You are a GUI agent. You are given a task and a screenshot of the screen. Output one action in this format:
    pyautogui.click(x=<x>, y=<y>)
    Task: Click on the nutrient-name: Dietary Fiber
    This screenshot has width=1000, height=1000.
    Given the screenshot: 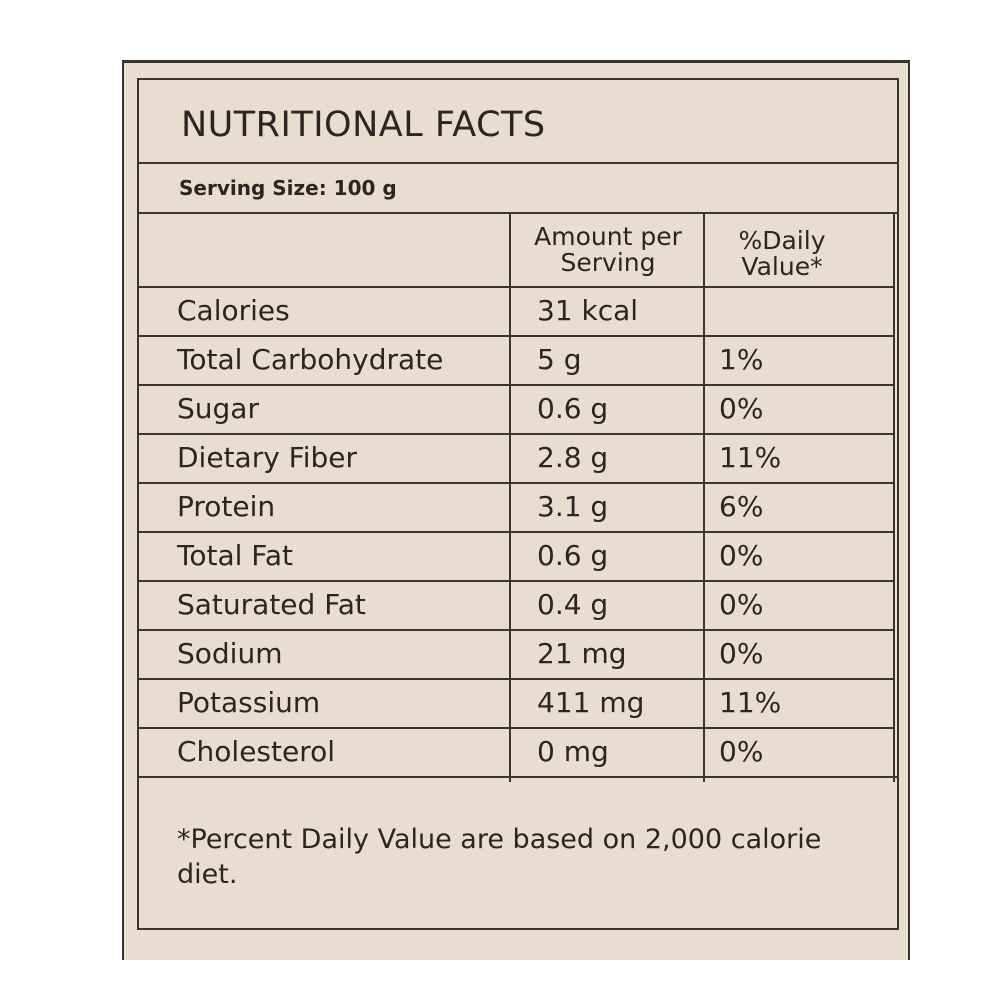 What is the action you would take?
    pyautogui.click(x=267, y=457)
    